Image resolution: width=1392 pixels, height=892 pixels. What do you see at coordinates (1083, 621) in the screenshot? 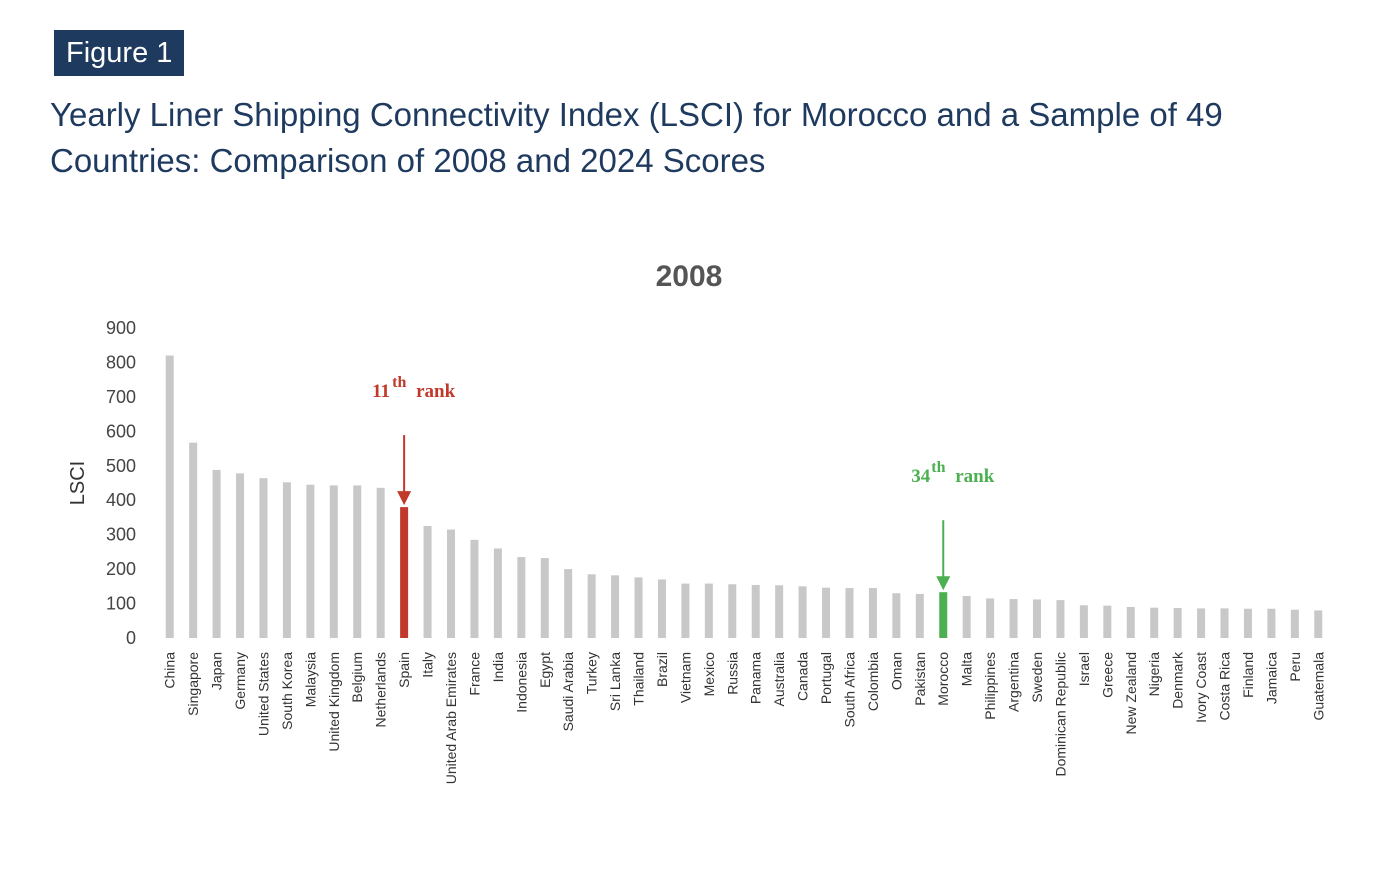
I see `bar-israel` at bounding box center [1083, 621].